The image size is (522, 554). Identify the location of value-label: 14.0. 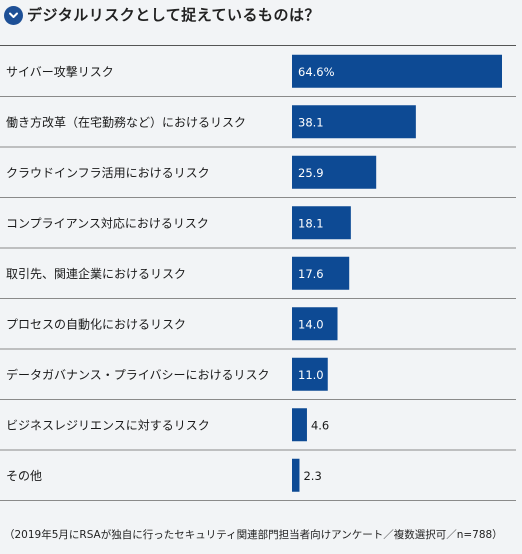
(311, 324).